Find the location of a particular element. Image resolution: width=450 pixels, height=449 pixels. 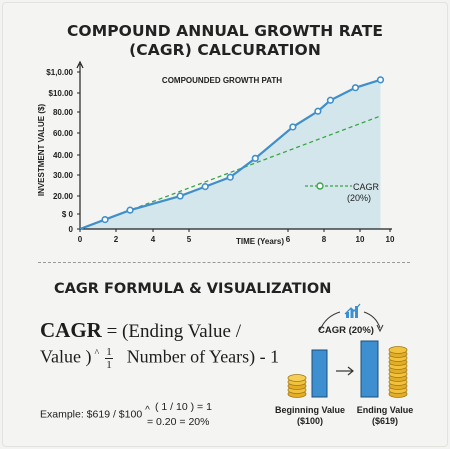

formula-line1-rest: = (Ending Value / is located at coordinates (171, 331).